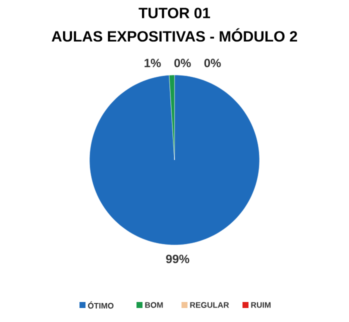 Image resolution: width=349 pixels, height=322 pixels. What do you see at coordinates (175, 35) in the screenshot?
I see `chart-subtitle: AULAS EXPOSITIVAS - MÓDULO 2` at bounding box center [175, 35].